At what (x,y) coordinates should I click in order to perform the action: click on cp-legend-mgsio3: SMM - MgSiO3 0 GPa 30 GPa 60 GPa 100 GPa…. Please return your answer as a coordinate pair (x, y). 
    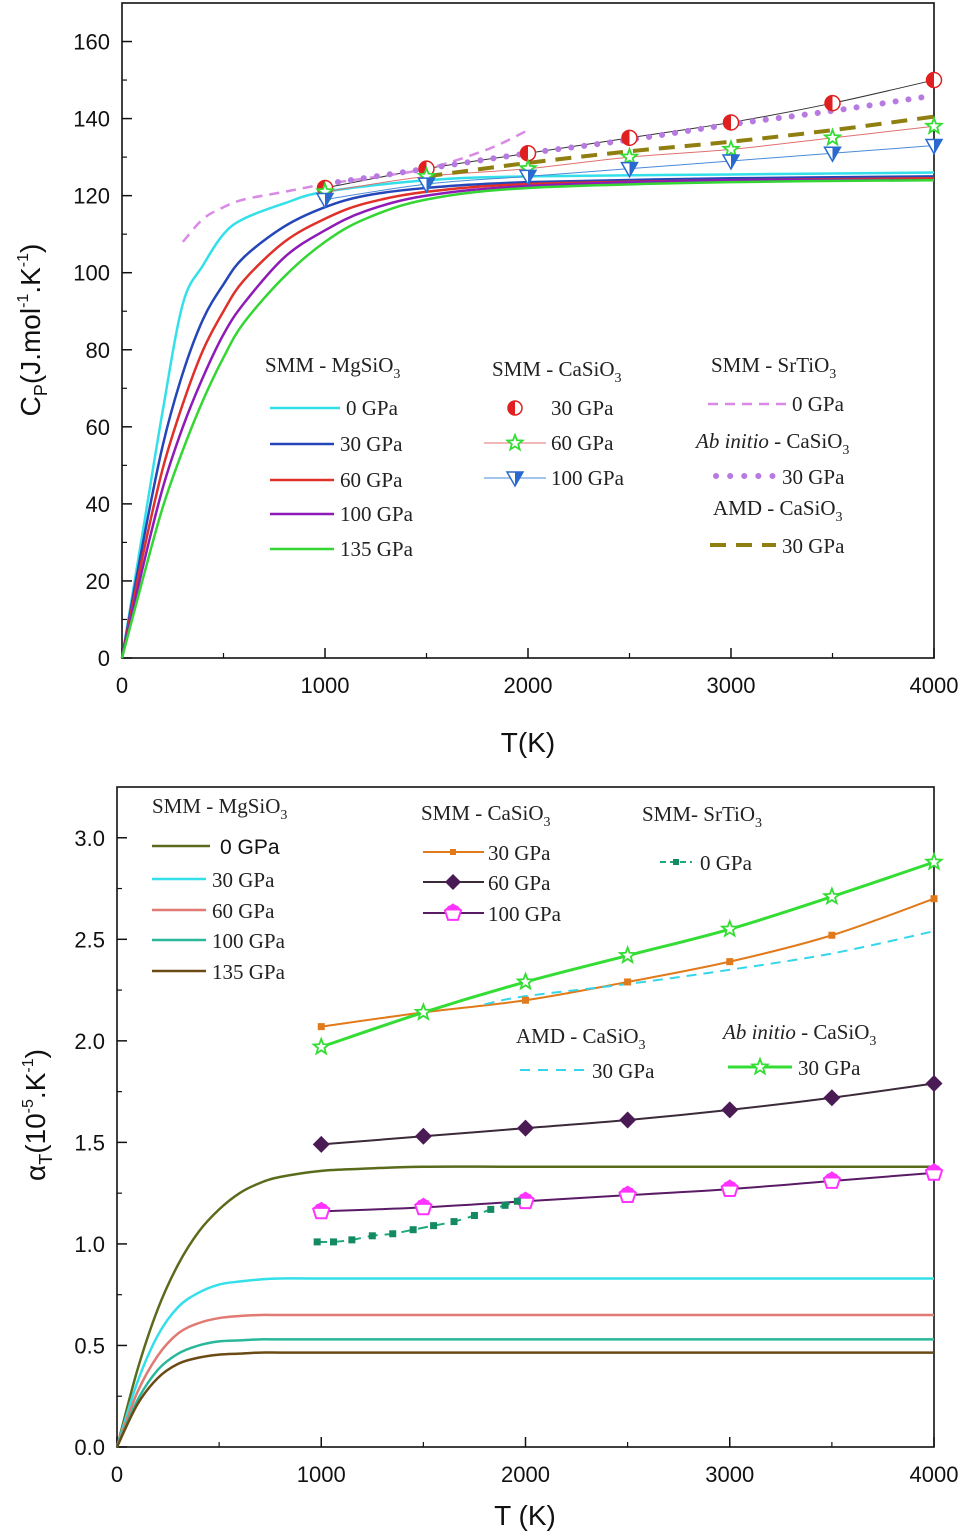
    Looking at the image, I should click on (339, 457).